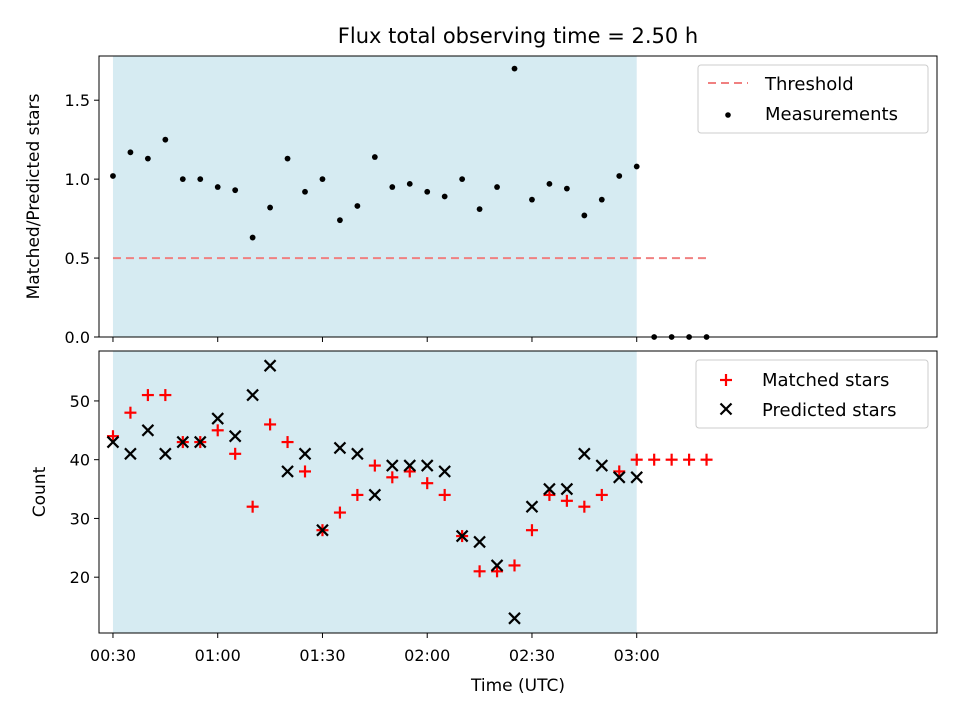 This screenshot has height=720, width=960. I want to click on legend-measurements-swatch, so click(728, 115).